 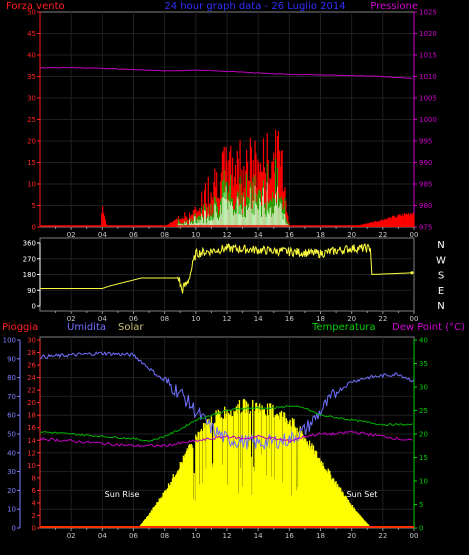 What do you see at coordinates (226, 424) in the screenshot?
I see `temperature-line` at bounding box center [226, 424].